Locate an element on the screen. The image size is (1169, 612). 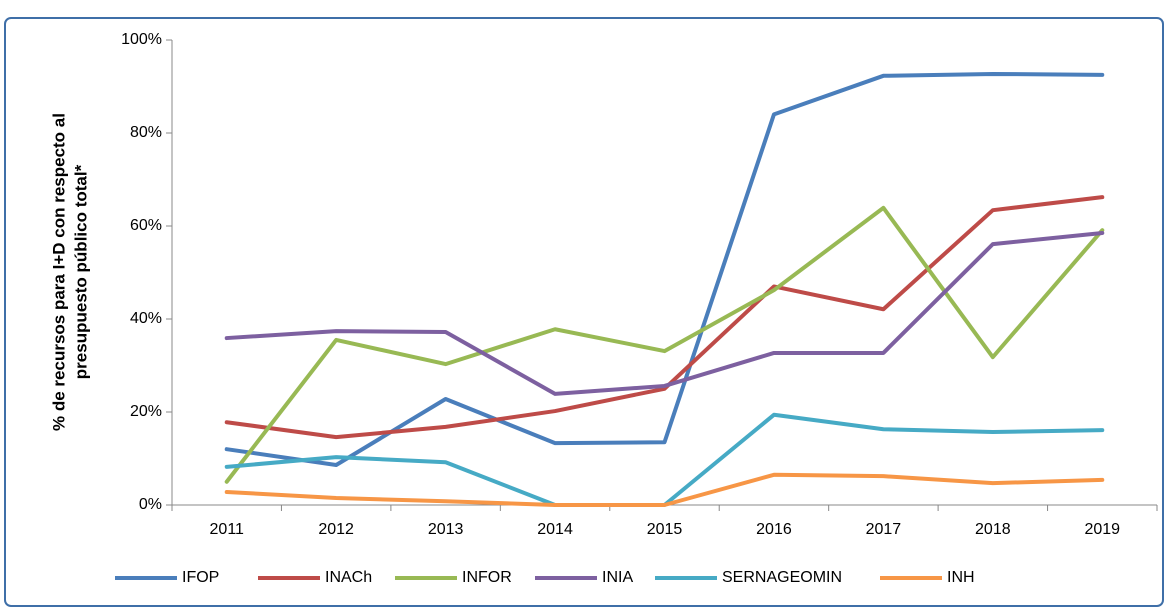
y-axis-label: presupuesto público total* is located at coordinates (80, 271).